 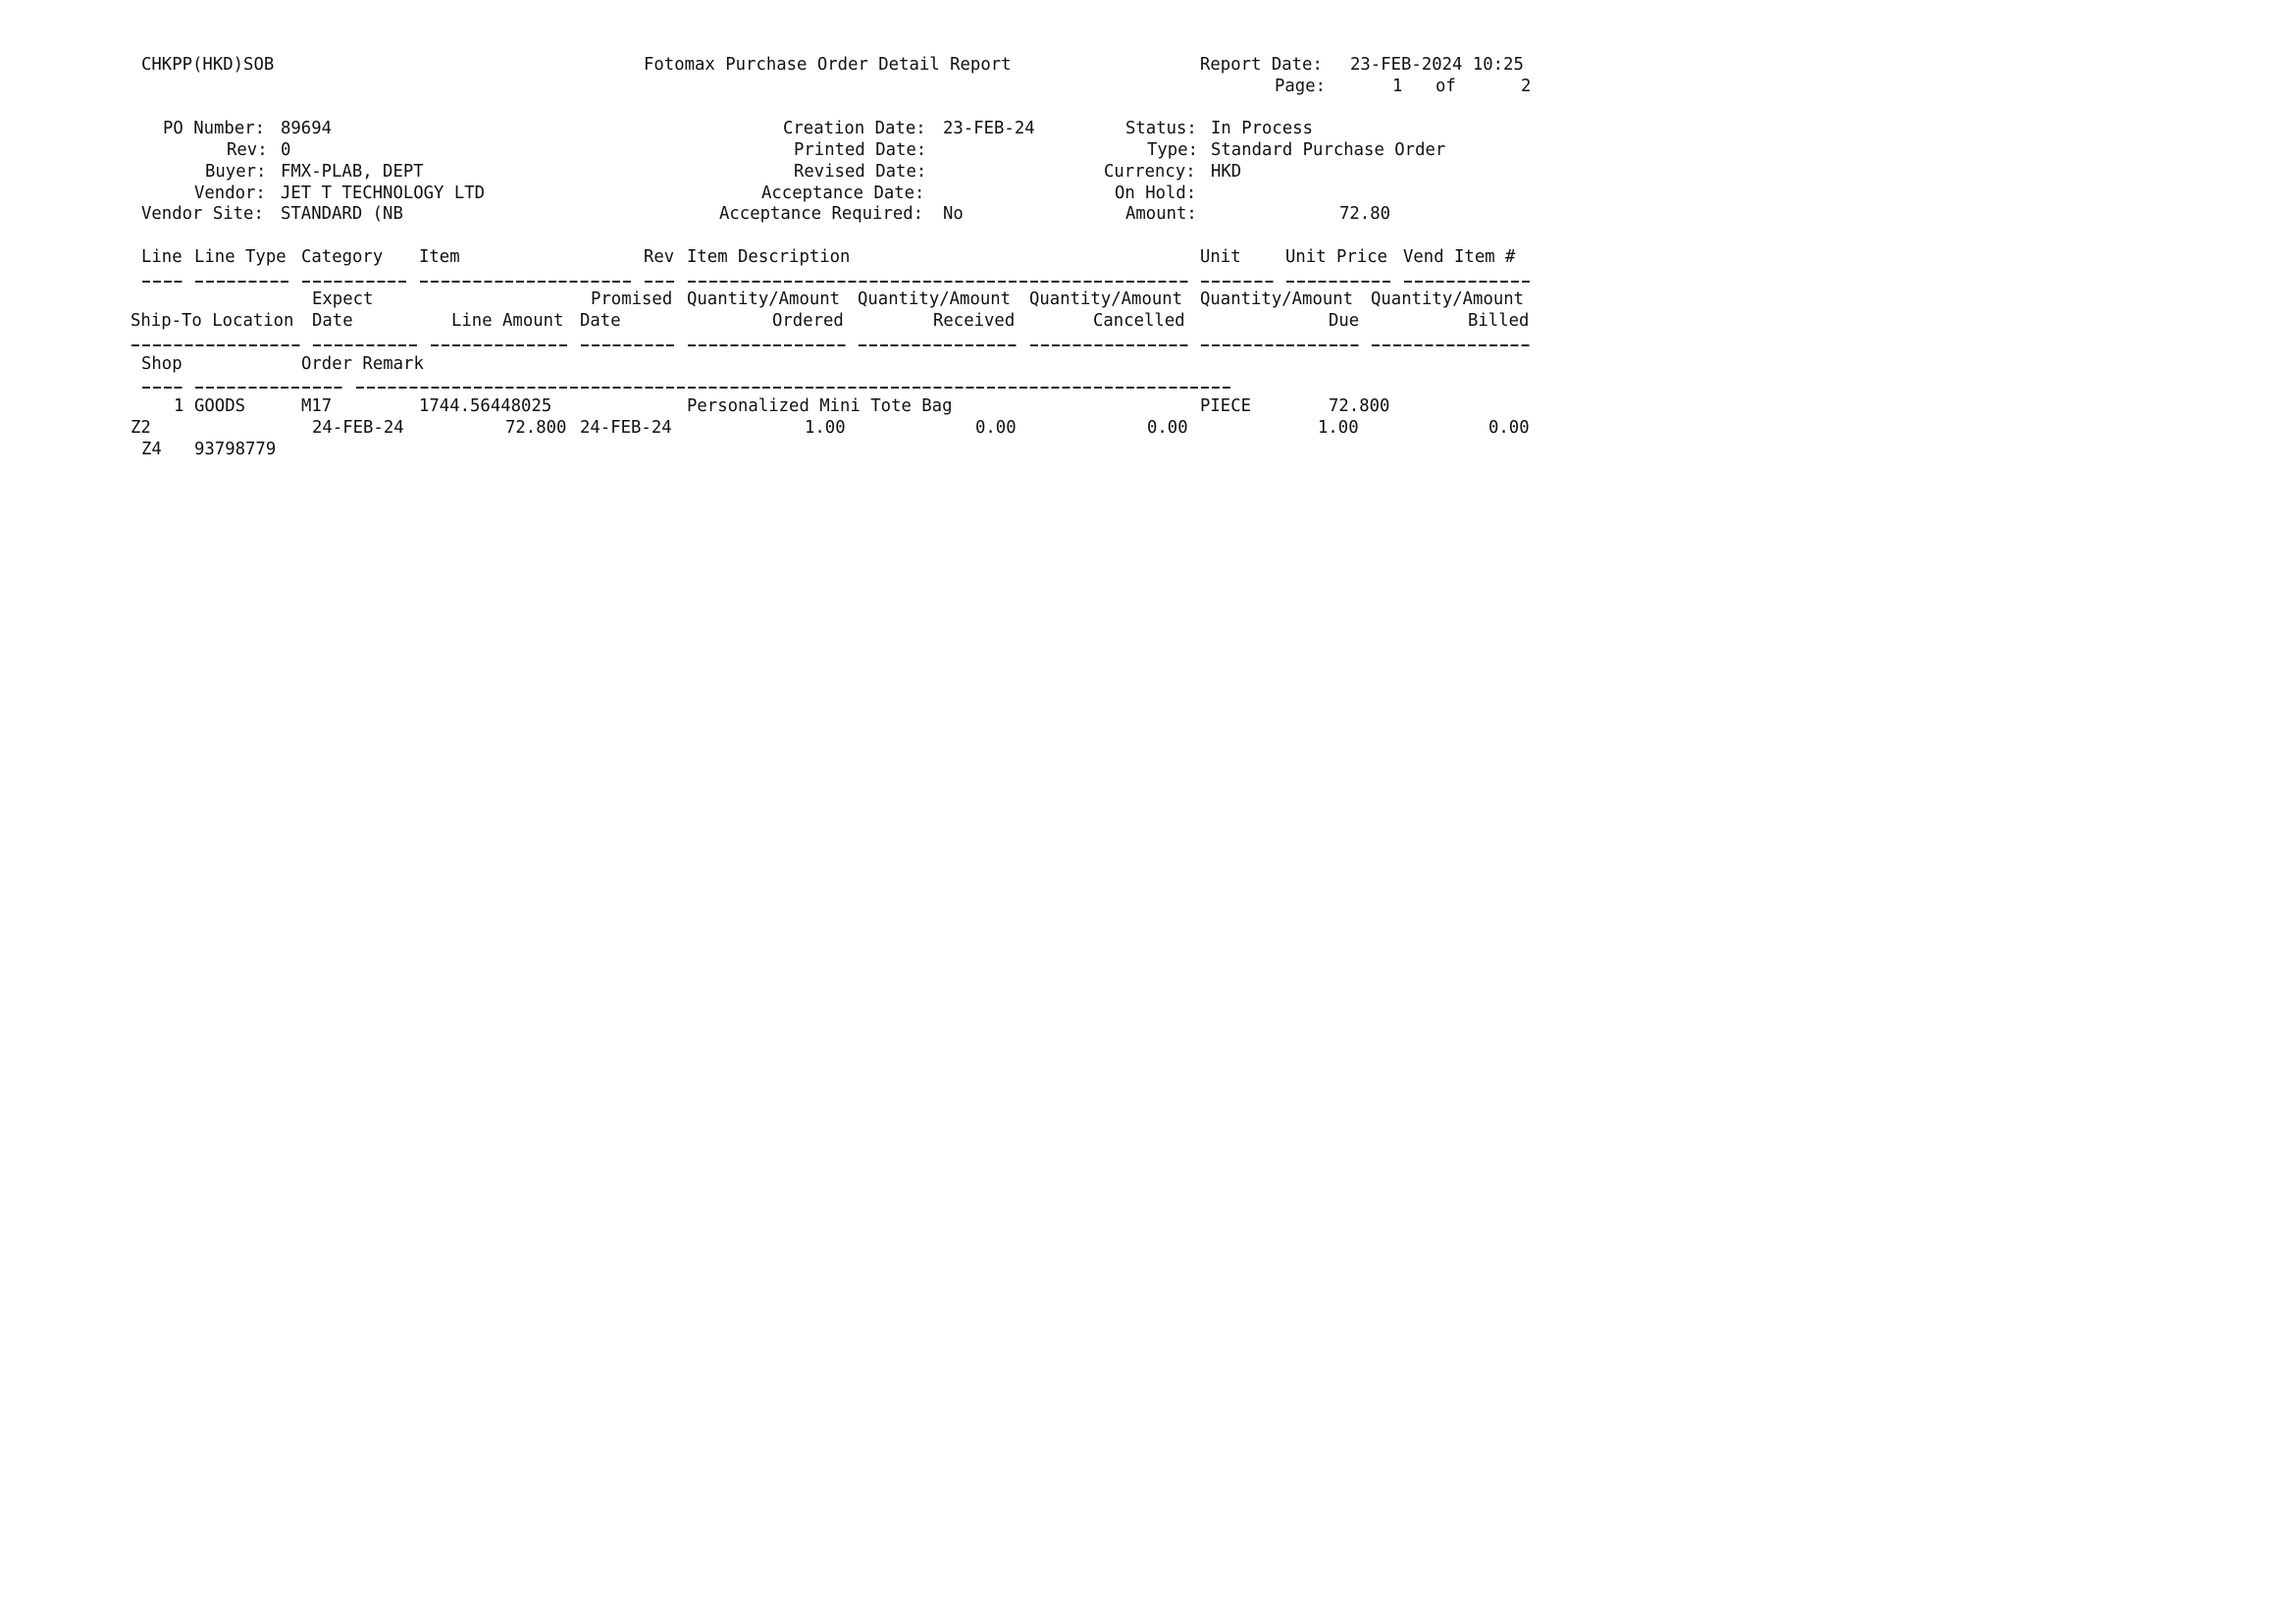 What do you see at coordinates (161, 363) in the screenshot?
I see `col-shop: Shop` at bounding box center [161, 363].